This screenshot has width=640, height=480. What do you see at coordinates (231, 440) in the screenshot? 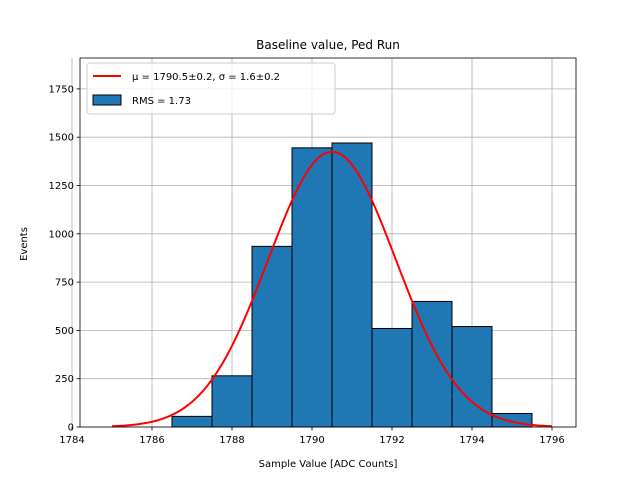
I see `x-tick-label: 1788` at bounding box center [231, 440].